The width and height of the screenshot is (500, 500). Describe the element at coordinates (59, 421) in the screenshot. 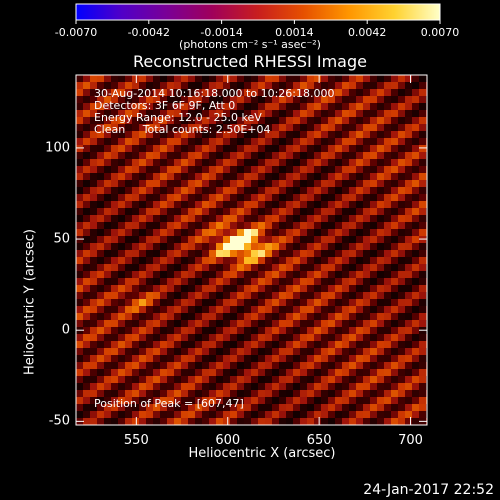

I see `y-tick-label: -50` at that location.